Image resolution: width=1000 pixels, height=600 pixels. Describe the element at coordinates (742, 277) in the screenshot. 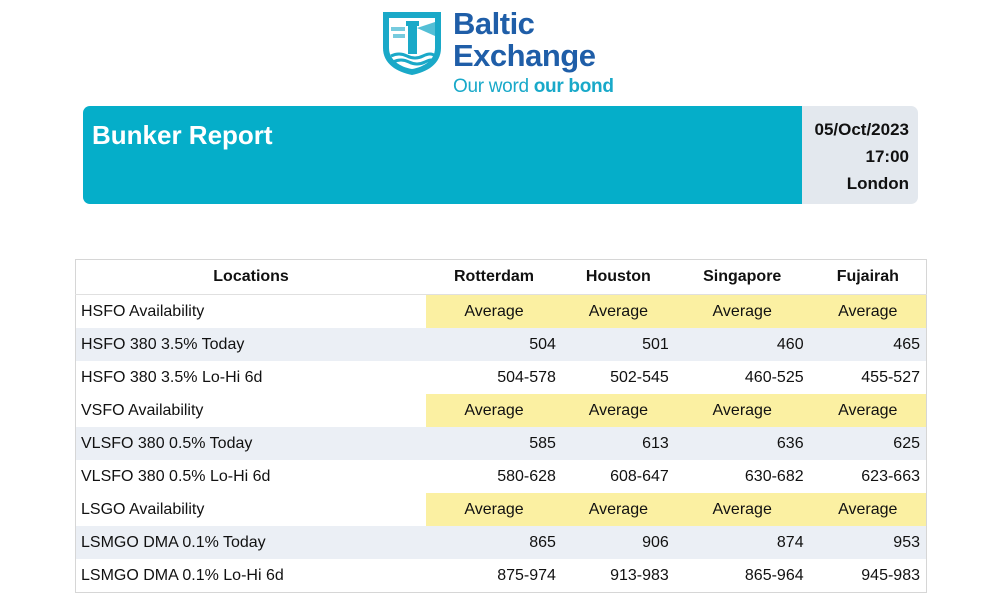

I see `column-header-singapore: Singapore` at that location.